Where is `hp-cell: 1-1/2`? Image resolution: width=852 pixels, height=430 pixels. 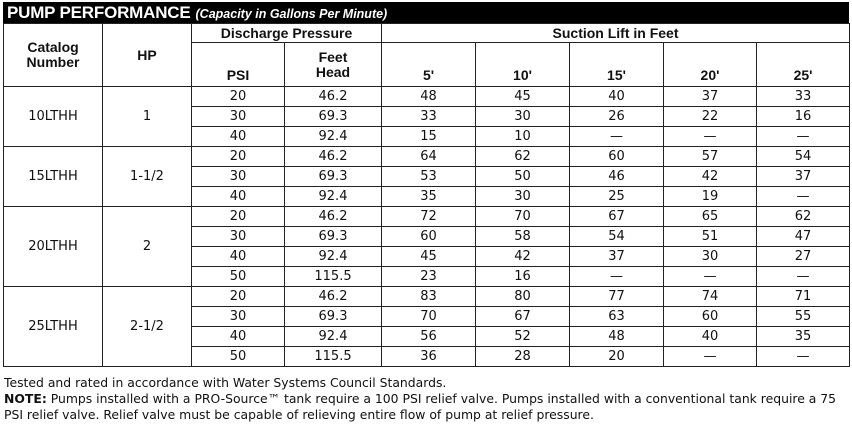
hp-cell: 1-1/2 is located at coordinates (147, 176).